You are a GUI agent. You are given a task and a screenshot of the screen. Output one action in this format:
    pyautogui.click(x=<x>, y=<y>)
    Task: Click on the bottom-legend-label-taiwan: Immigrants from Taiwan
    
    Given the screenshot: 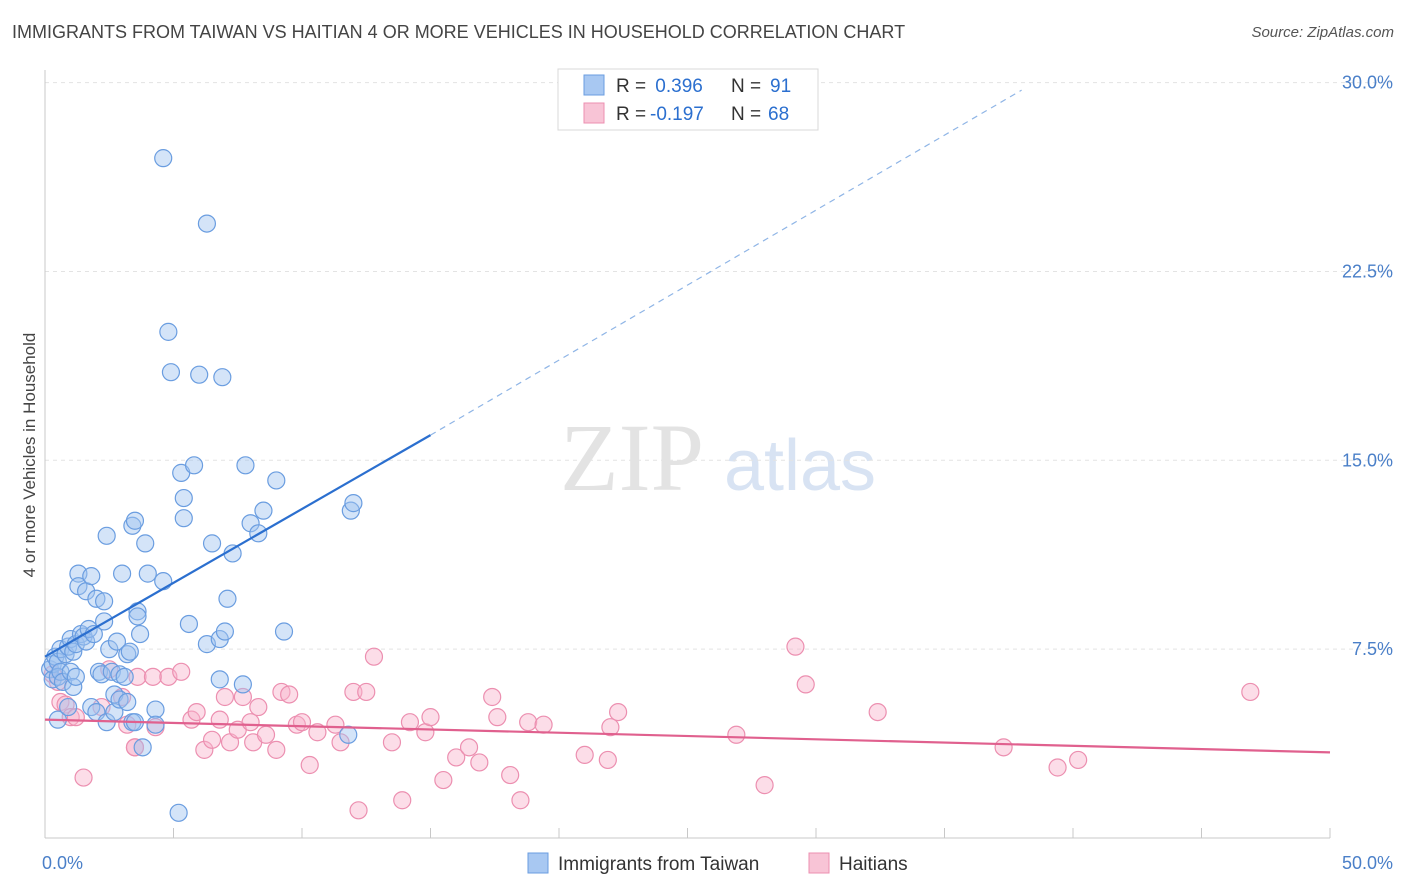 What is the action you would take?
    pyautogui.click(x=658, y=864)
    